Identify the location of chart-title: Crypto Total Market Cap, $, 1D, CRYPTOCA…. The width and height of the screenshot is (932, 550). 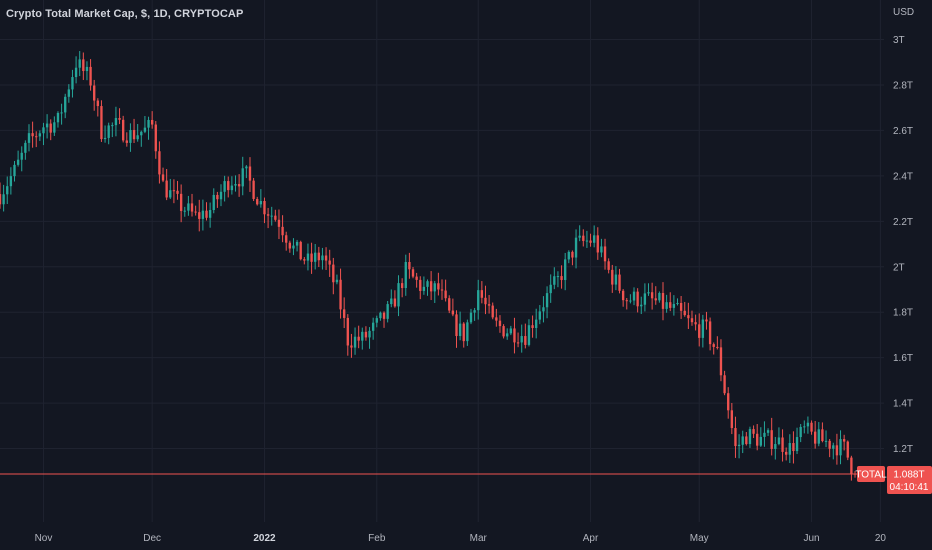
(125, 14).